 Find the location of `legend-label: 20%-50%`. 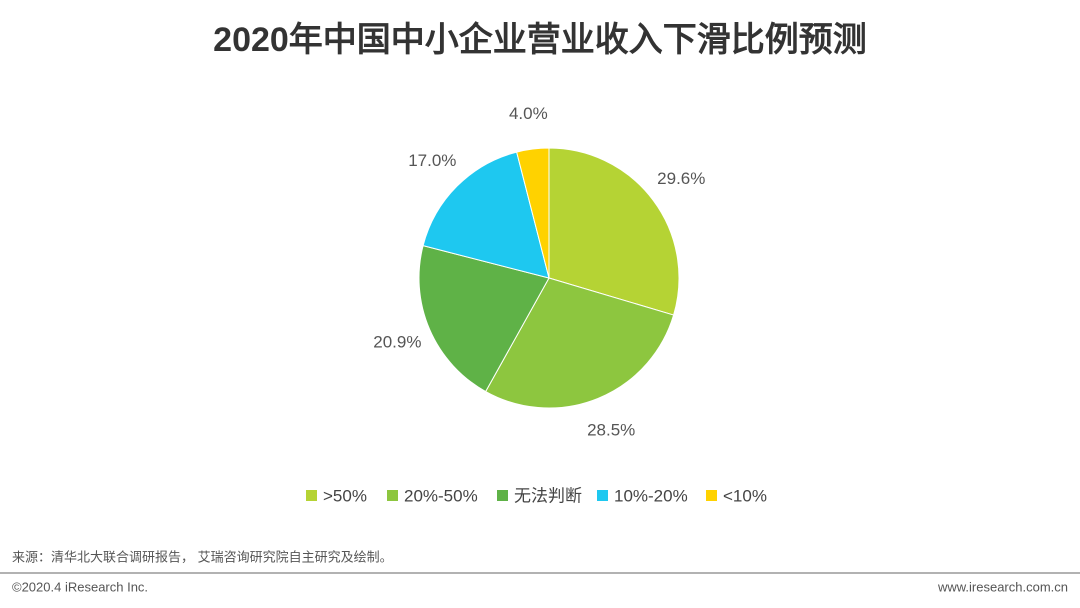

legend-label: 20%-50% is located at coordinates (441, 495).